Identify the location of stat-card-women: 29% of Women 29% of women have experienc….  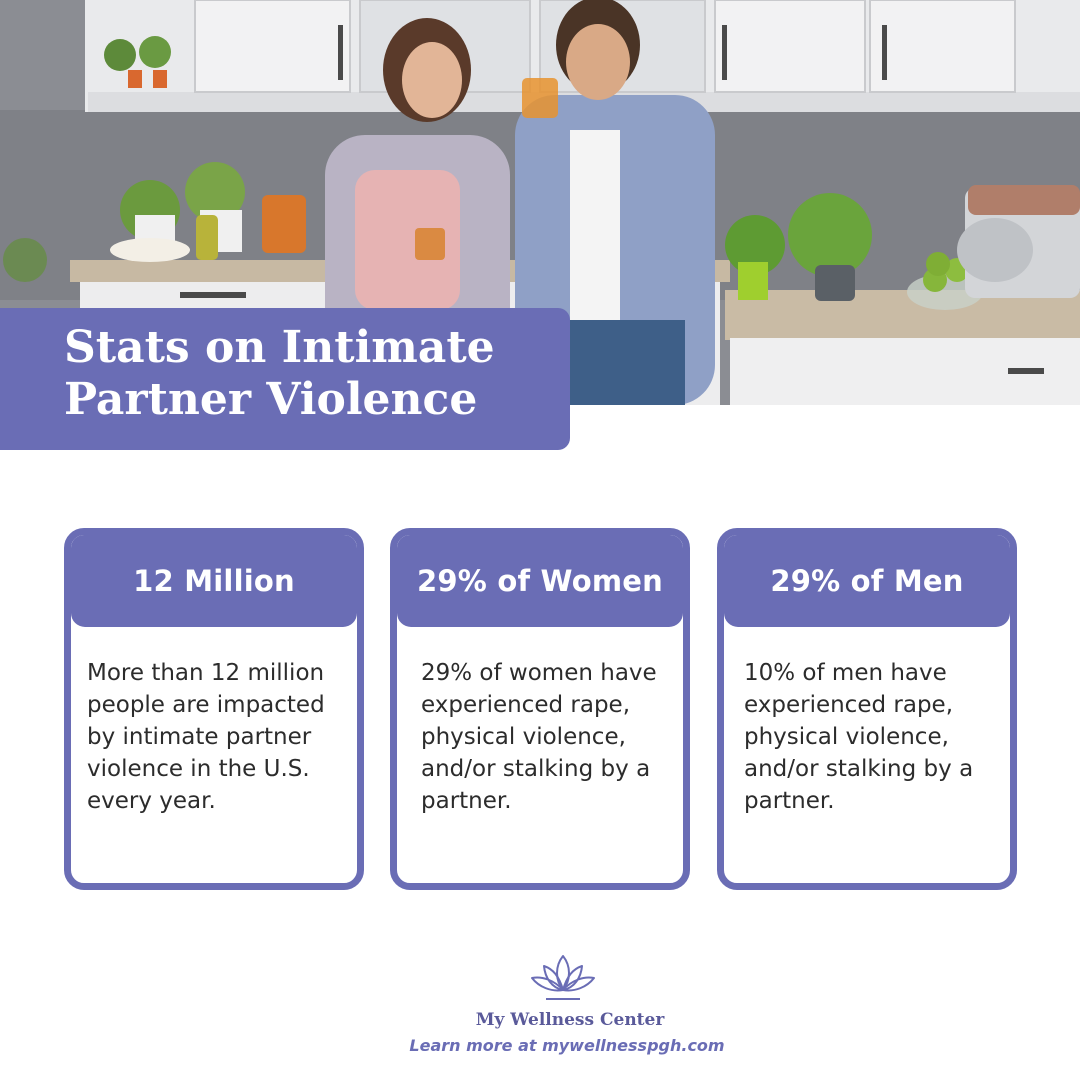
(540, 709).